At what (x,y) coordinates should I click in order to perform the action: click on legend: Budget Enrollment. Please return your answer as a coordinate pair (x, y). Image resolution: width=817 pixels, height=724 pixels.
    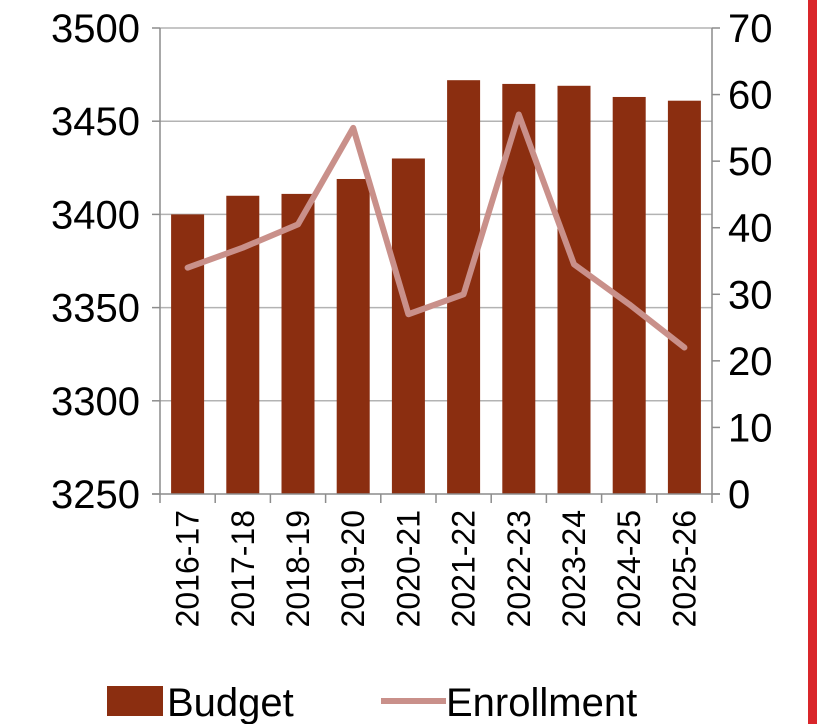
    Looking at the image, I should click on (372, 702).